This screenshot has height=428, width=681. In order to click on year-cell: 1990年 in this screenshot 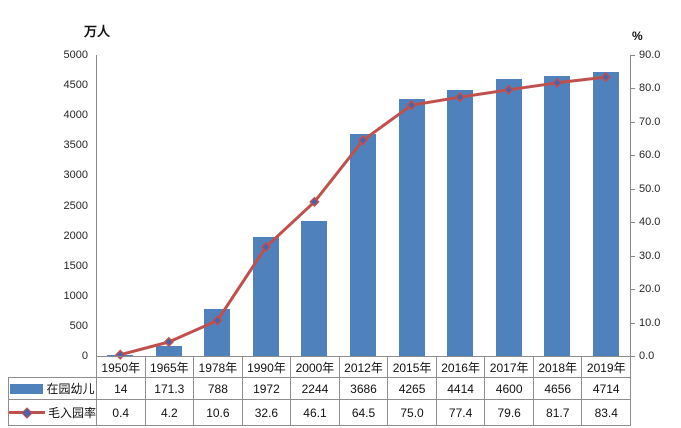, I will do `click(266, 367)`.